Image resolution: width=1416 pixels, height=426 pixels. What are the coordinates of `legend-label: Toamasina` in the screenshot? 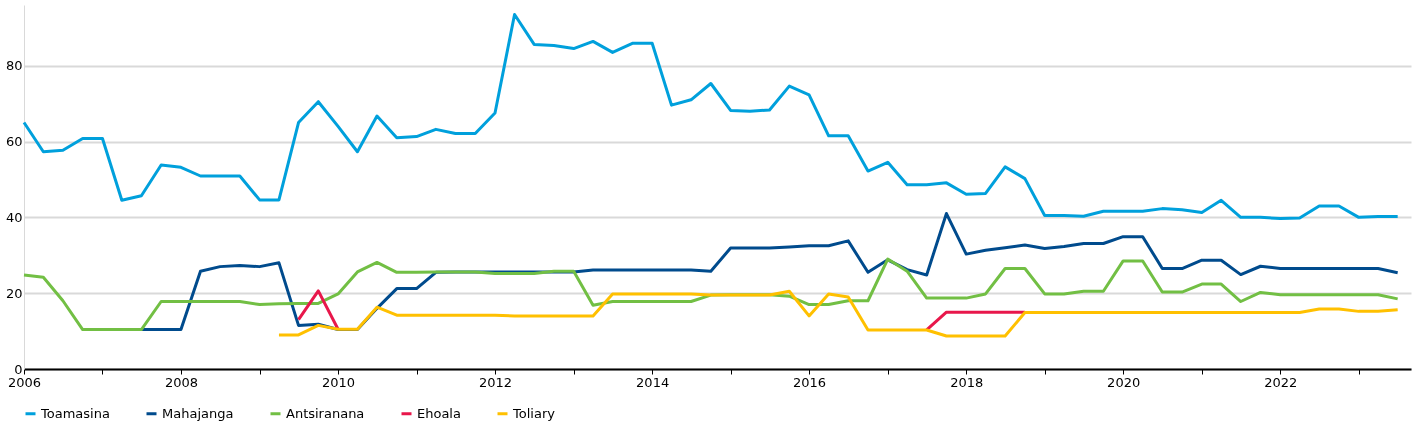 It's located at (75, 413).